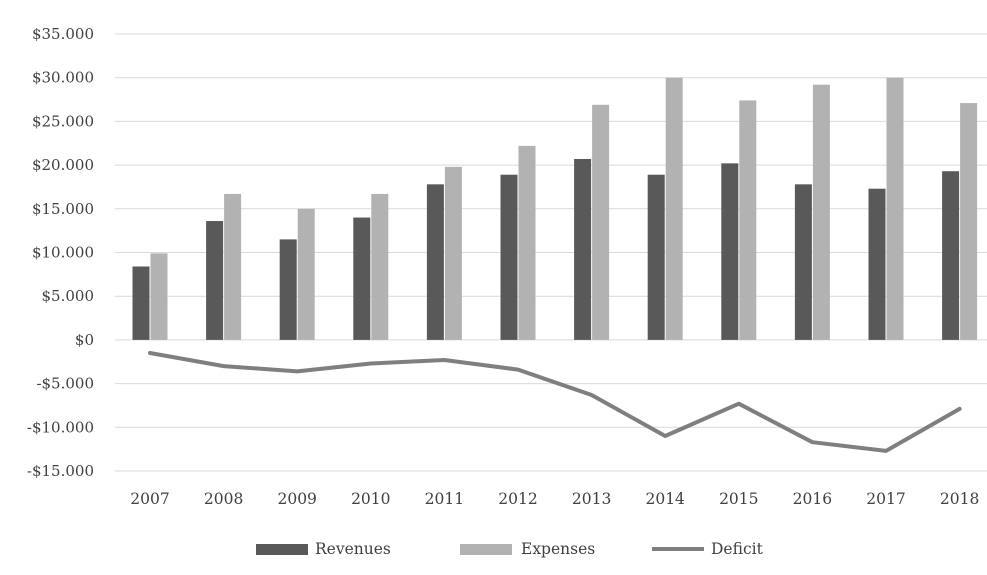 The image size is (987, 575). I want to click on legend: Revenues Expenses Deficit, so click(510, 549).